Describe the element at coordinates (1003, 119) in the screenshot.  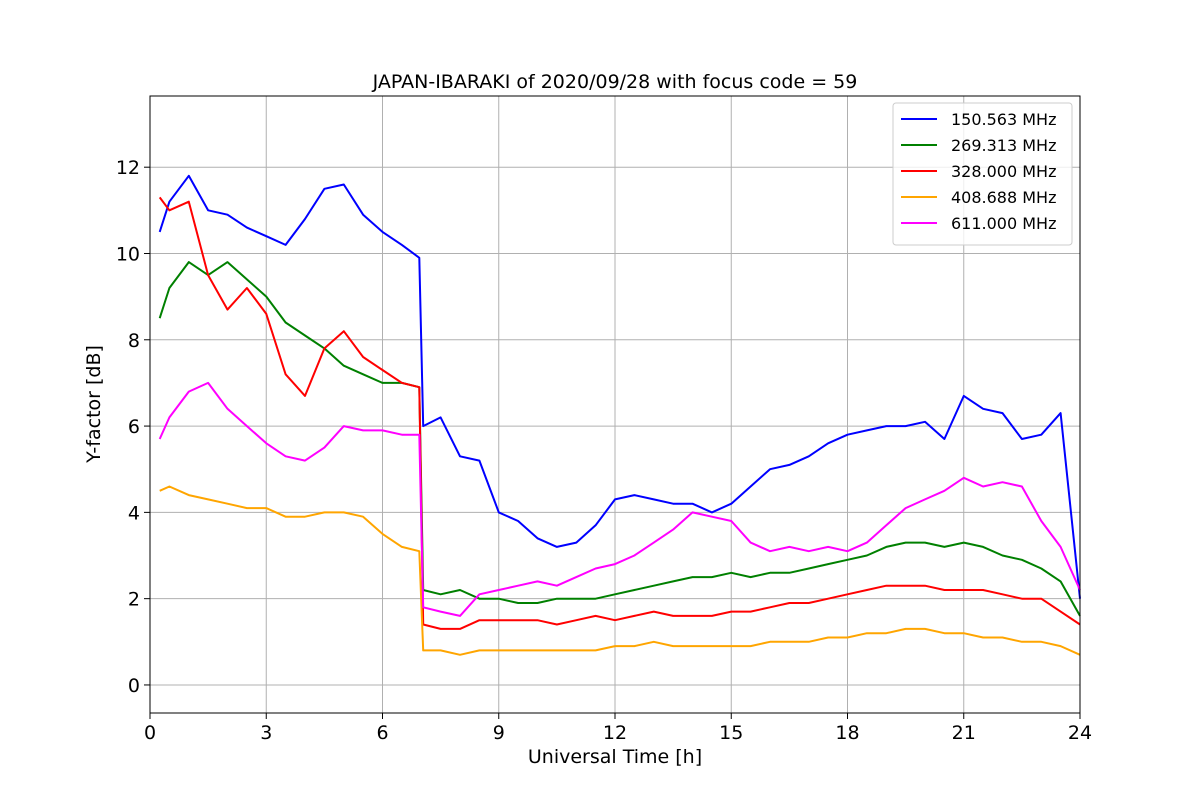
I see `legend-label: 150.563 MHz` at that location.